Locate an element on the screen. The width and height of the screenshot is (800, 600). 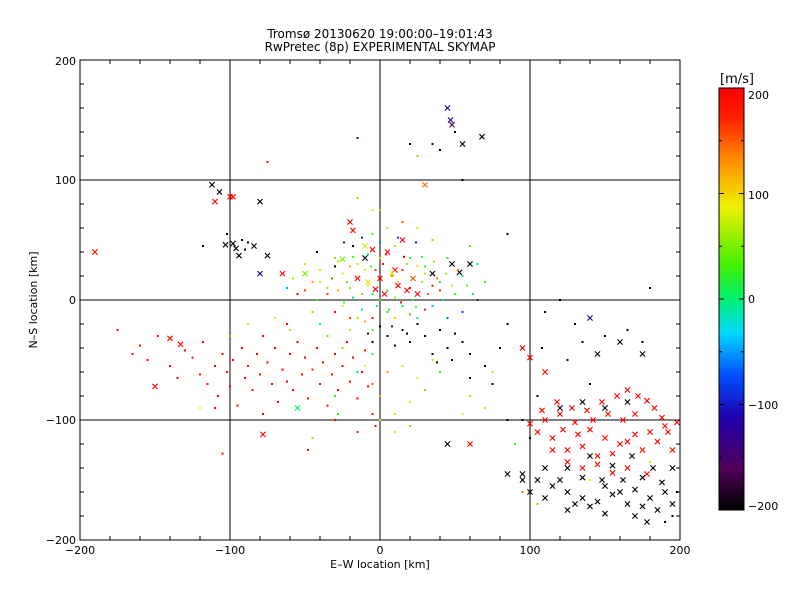
colorbar-tick-label: 0 is located at coordinates (751, 299).